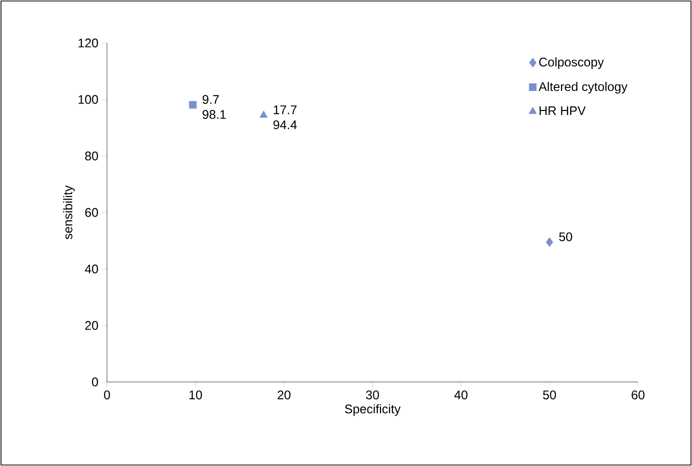  What do you see at coordinates (69, 212) in the screenshot?
I see `y-axis-title: sensibility` at bounding box center [69, 212].